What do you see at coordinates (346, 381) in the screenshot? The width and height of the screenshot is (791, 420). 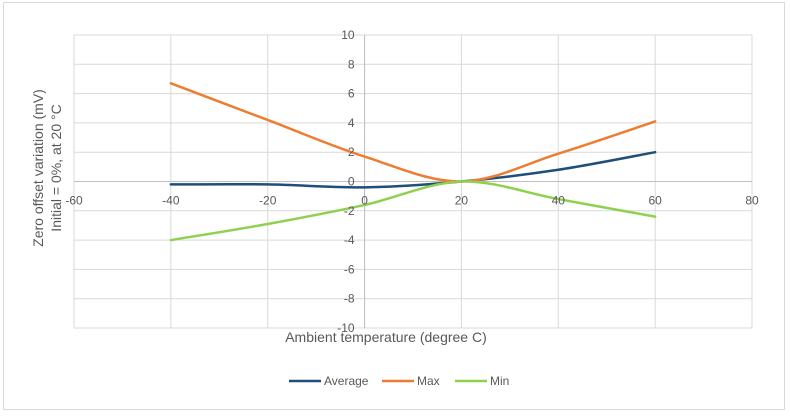 I see `legend-label-average: Average` at bounding box center [346, 381].